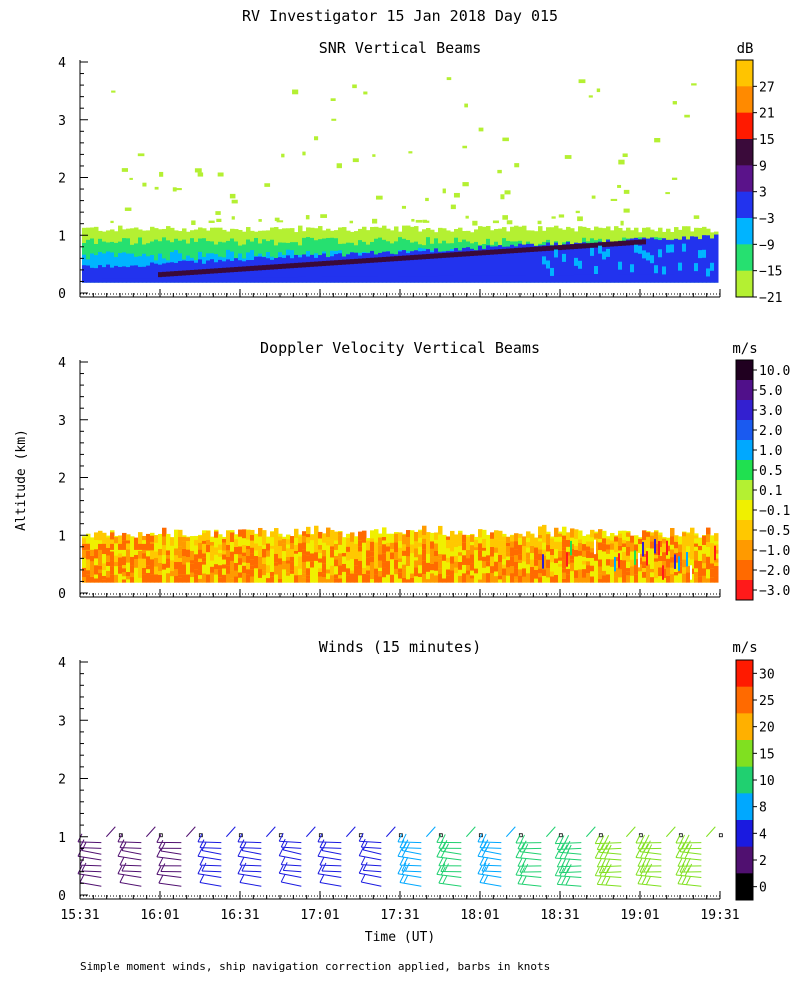  What do you see at coordinates (744, 349) in the screenshot?
I see `doppler-units: m/s` at bounding box center [744, 349].